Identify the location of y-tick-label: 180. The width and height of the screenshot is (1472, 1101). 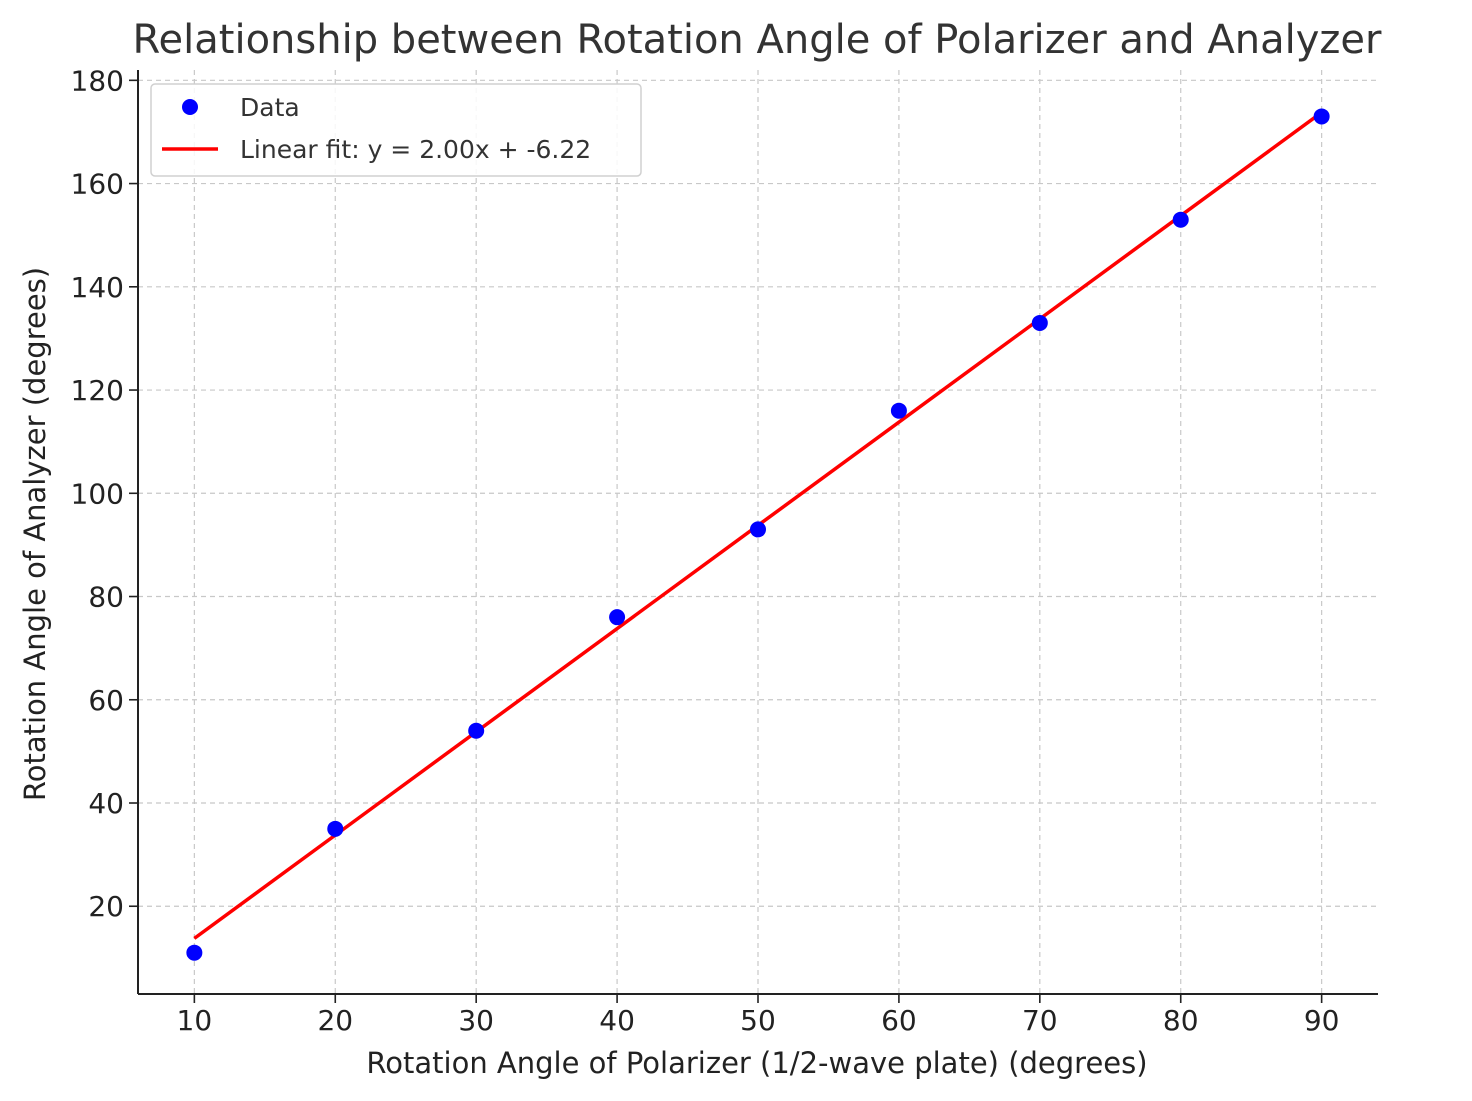
(97, 80).